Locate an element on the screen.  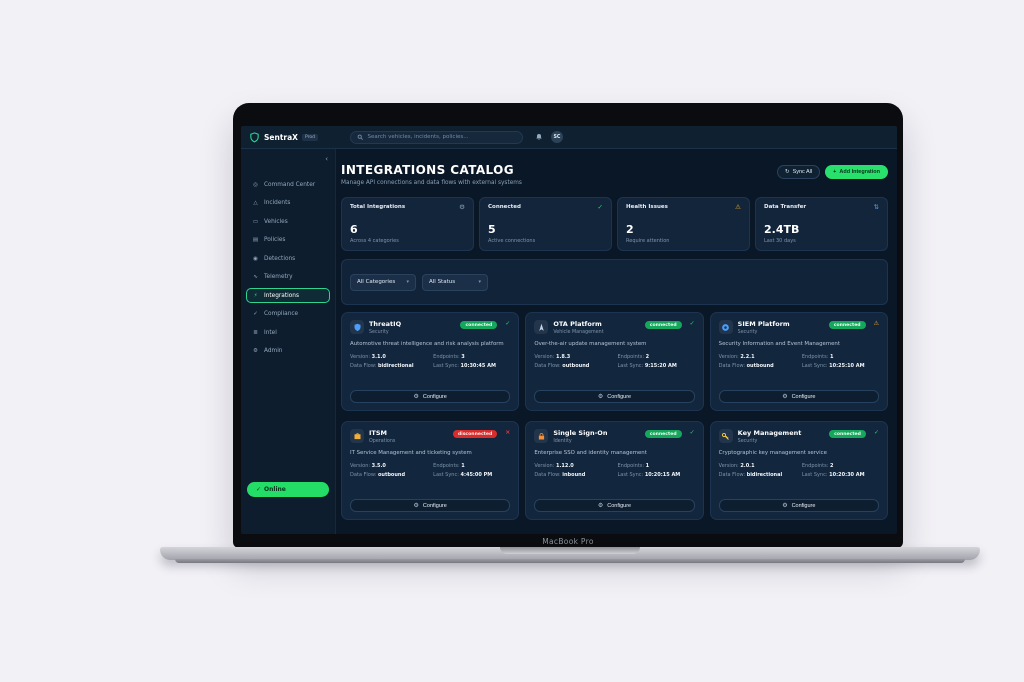
bell-icon is located at coordinates (539, 137).